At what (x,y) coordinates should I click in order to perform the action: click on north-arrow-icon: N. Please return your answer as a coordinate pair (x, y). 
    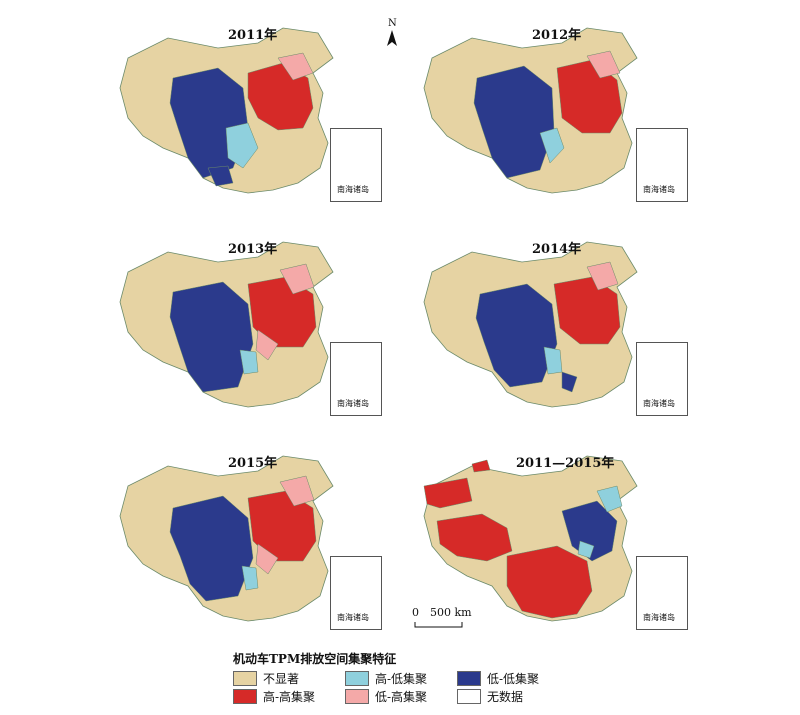
    Looking at the image, I should click on (392, 34).